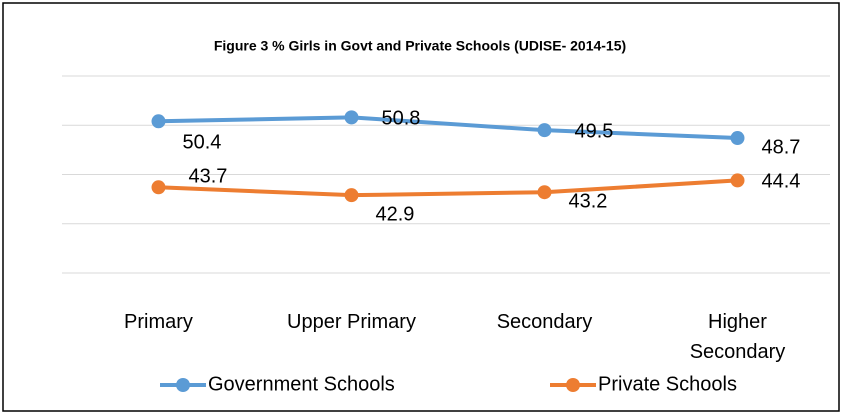 Image resolution: width=844 pixels, height=417 pixels. I want to click on legend-label: Private Schools, so click(667, 384).